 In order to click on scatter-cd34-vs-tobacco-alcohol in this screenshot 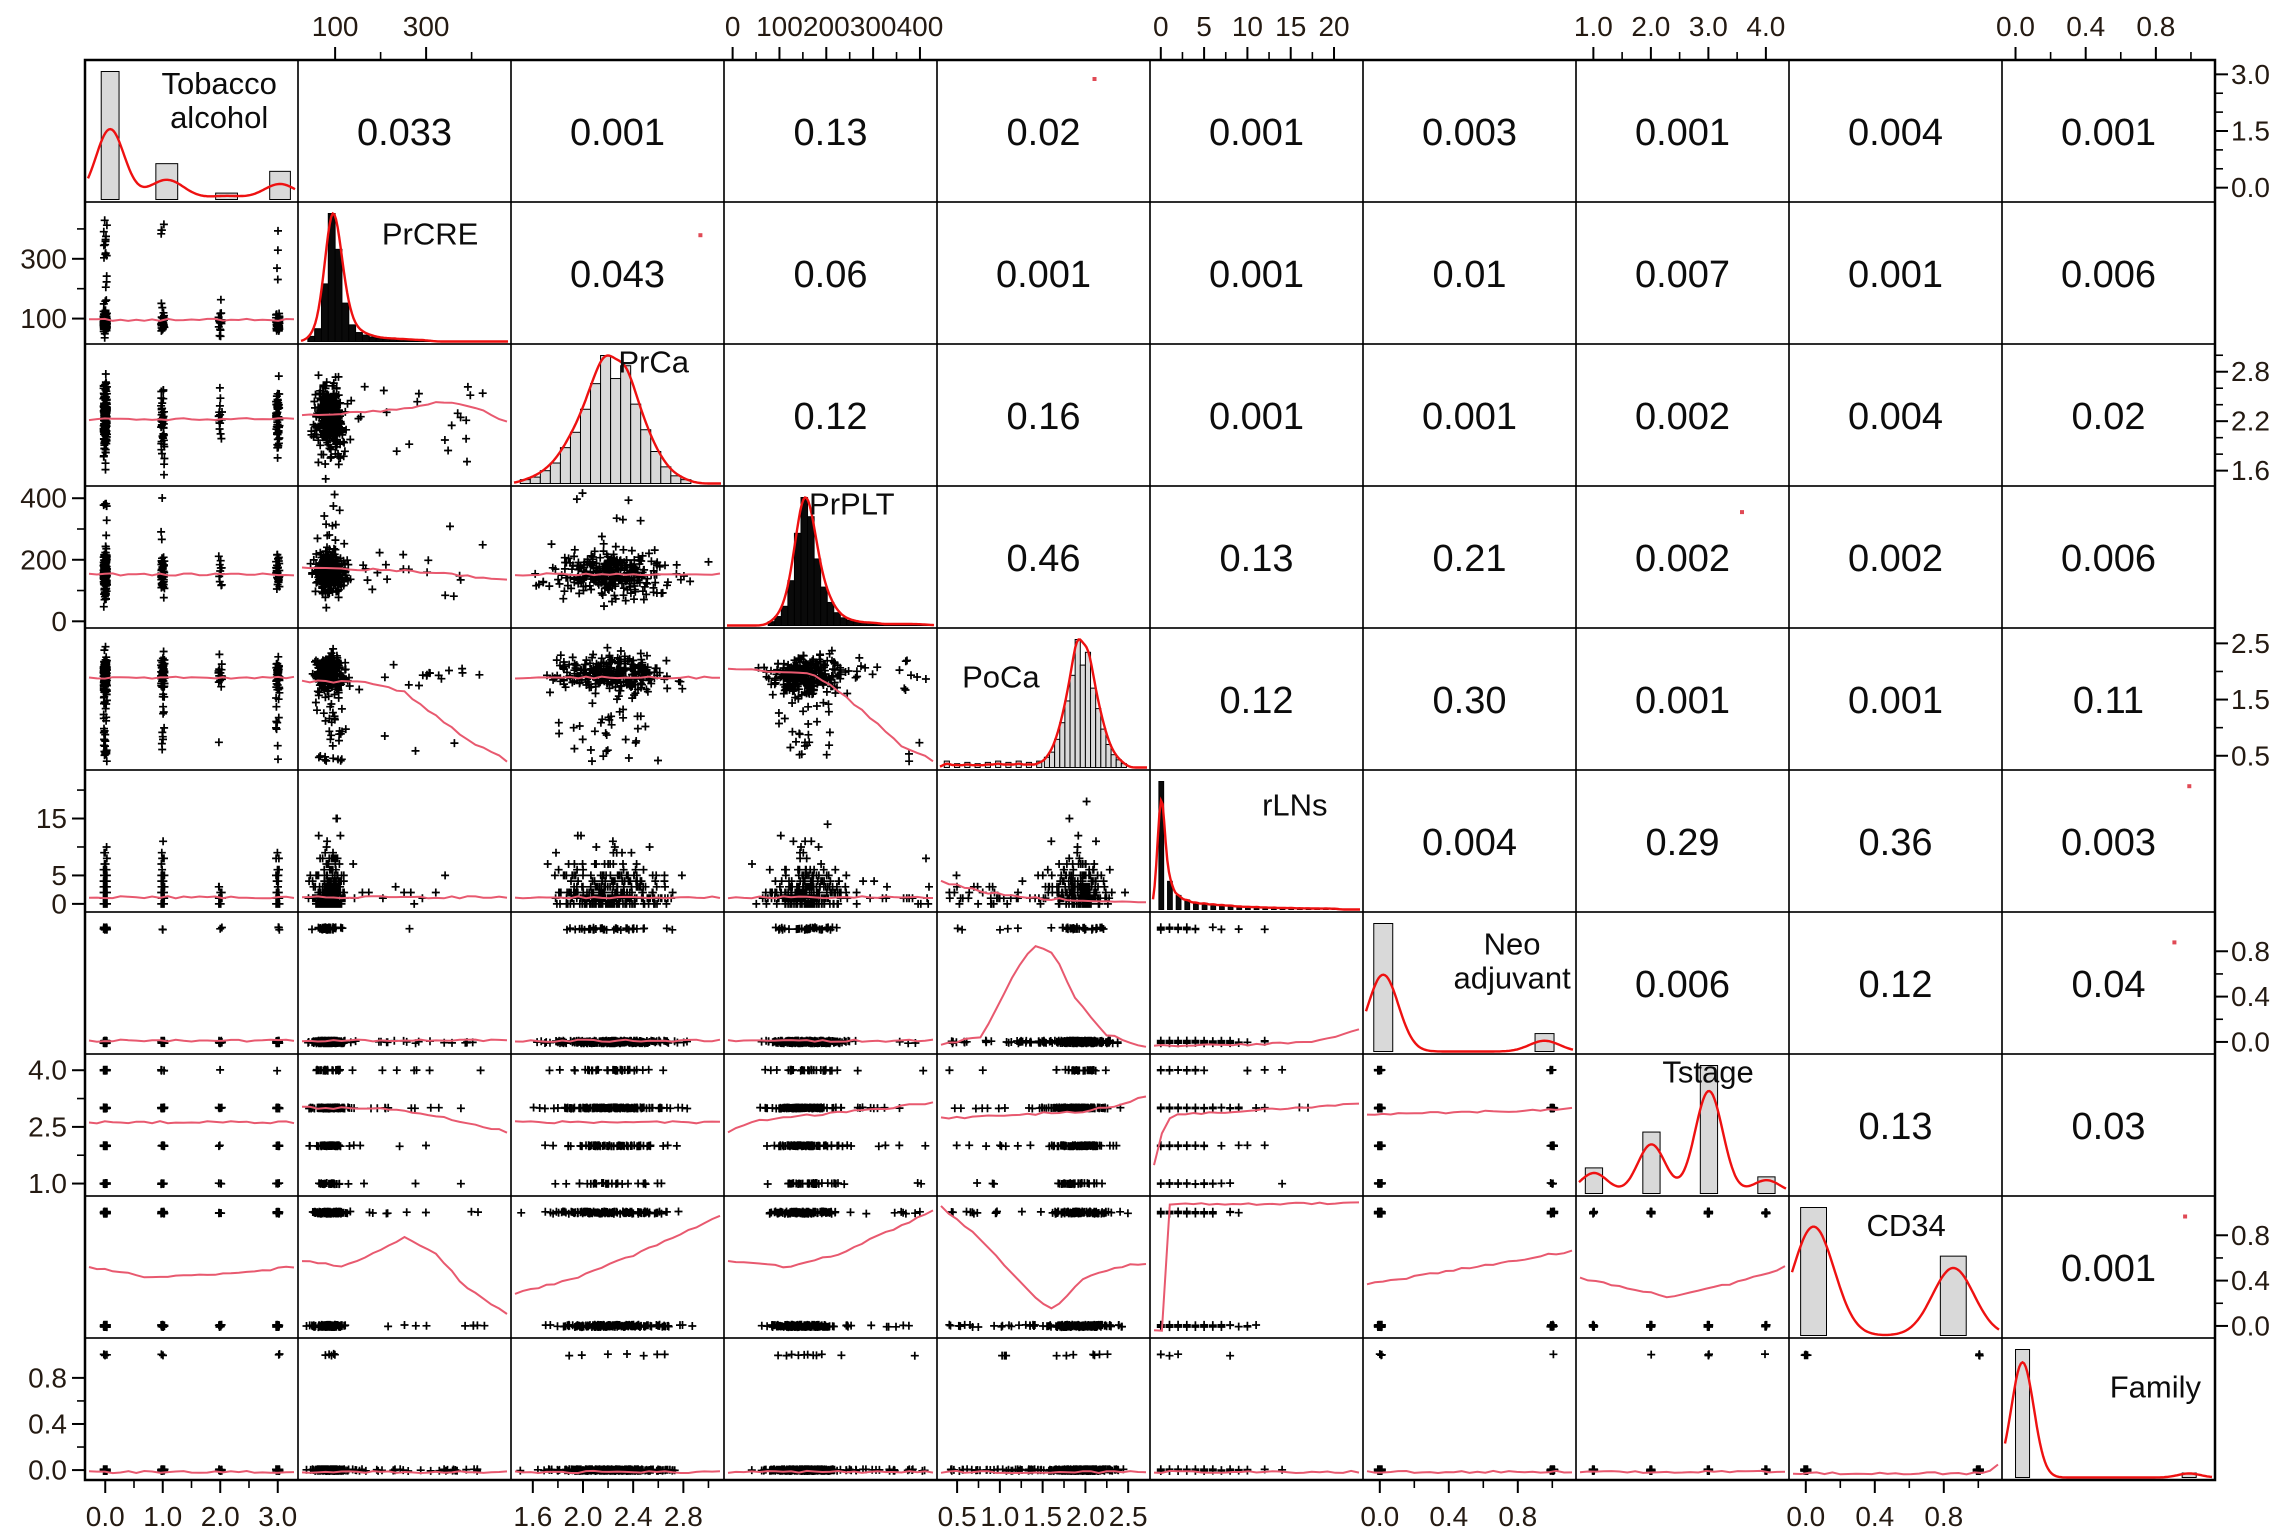, I will do `click(191, 1269)`.